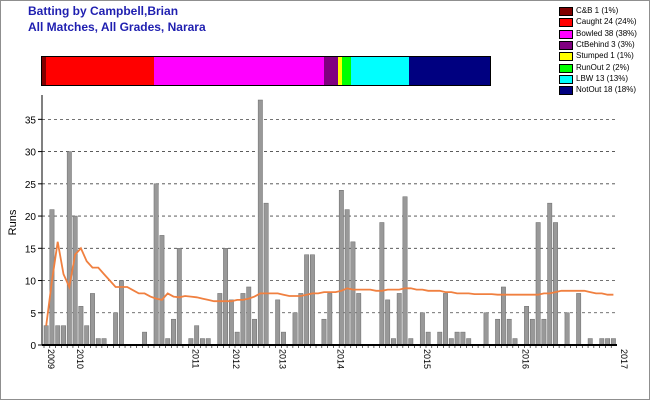  I want to click on x-year-label: 2013, so click(283, 359).